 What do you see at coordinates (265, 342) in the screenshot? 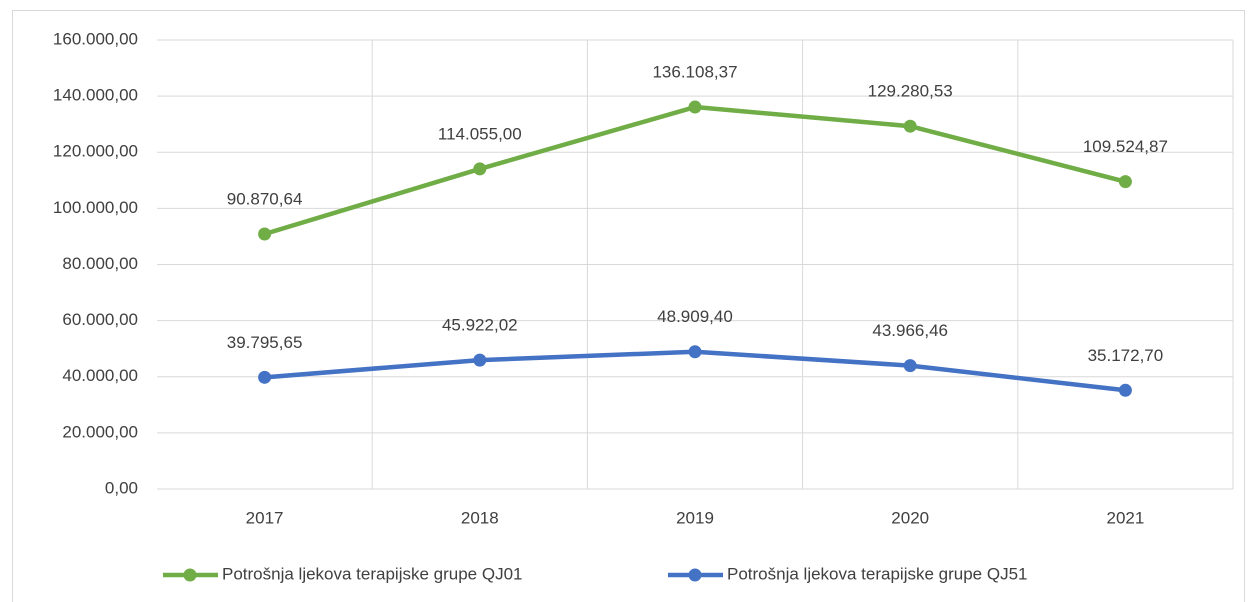
I see `data-label: 39.795,65` at bounding box center [265, 342].